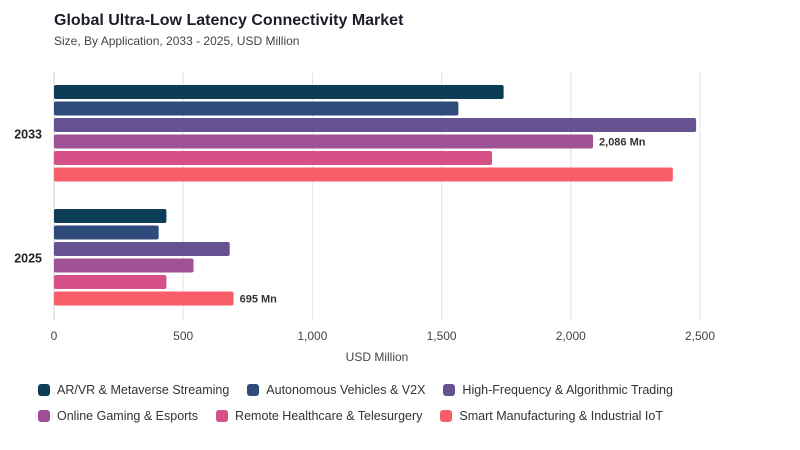 The height and width of the screenshot is (450, 800). Describe the element at coordinates (329, 416) in the screenshot. I see `legend-label: Remote Healthcare & Telesurgery` at that location.